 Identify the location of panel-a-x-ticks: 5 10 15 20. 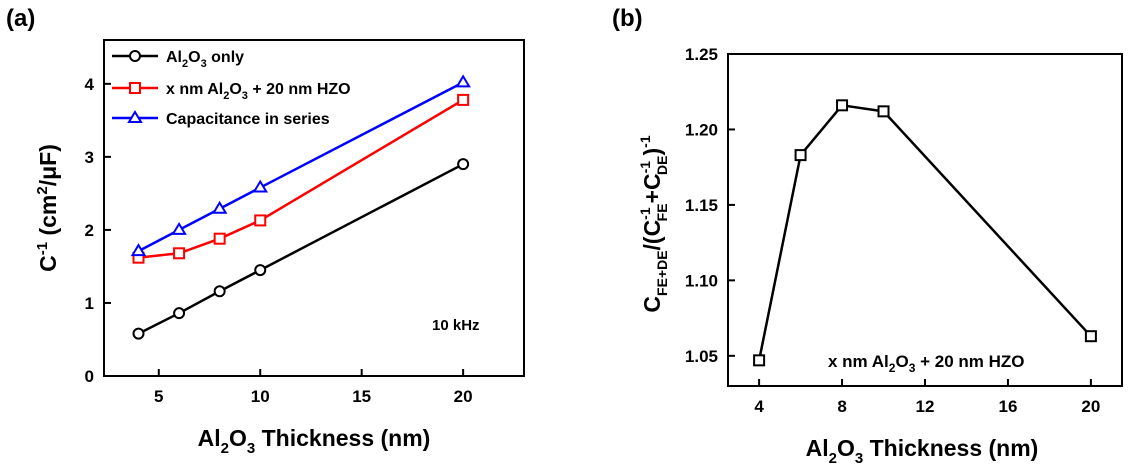
(313, 387).